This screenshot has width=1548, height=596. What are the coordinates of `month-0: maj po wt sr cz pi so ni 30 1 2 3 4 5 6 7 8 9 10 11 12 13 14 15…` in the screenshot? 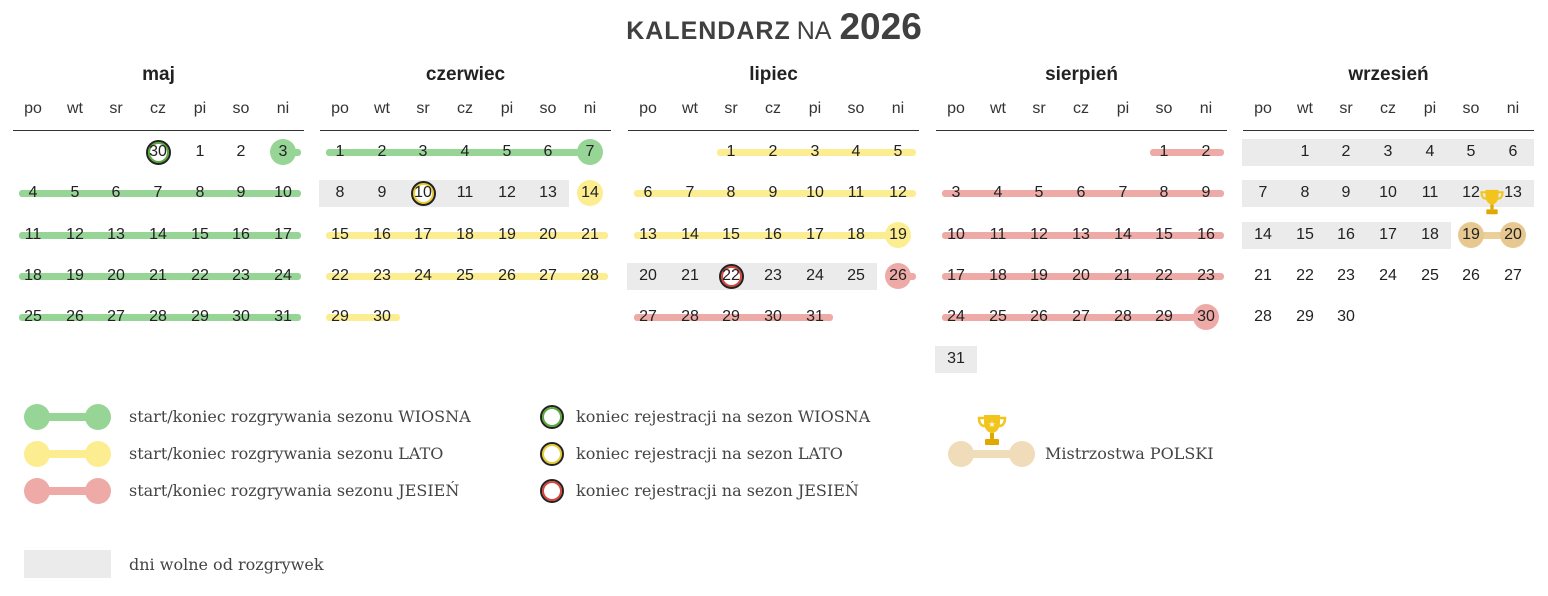 It's located at (158, 220).